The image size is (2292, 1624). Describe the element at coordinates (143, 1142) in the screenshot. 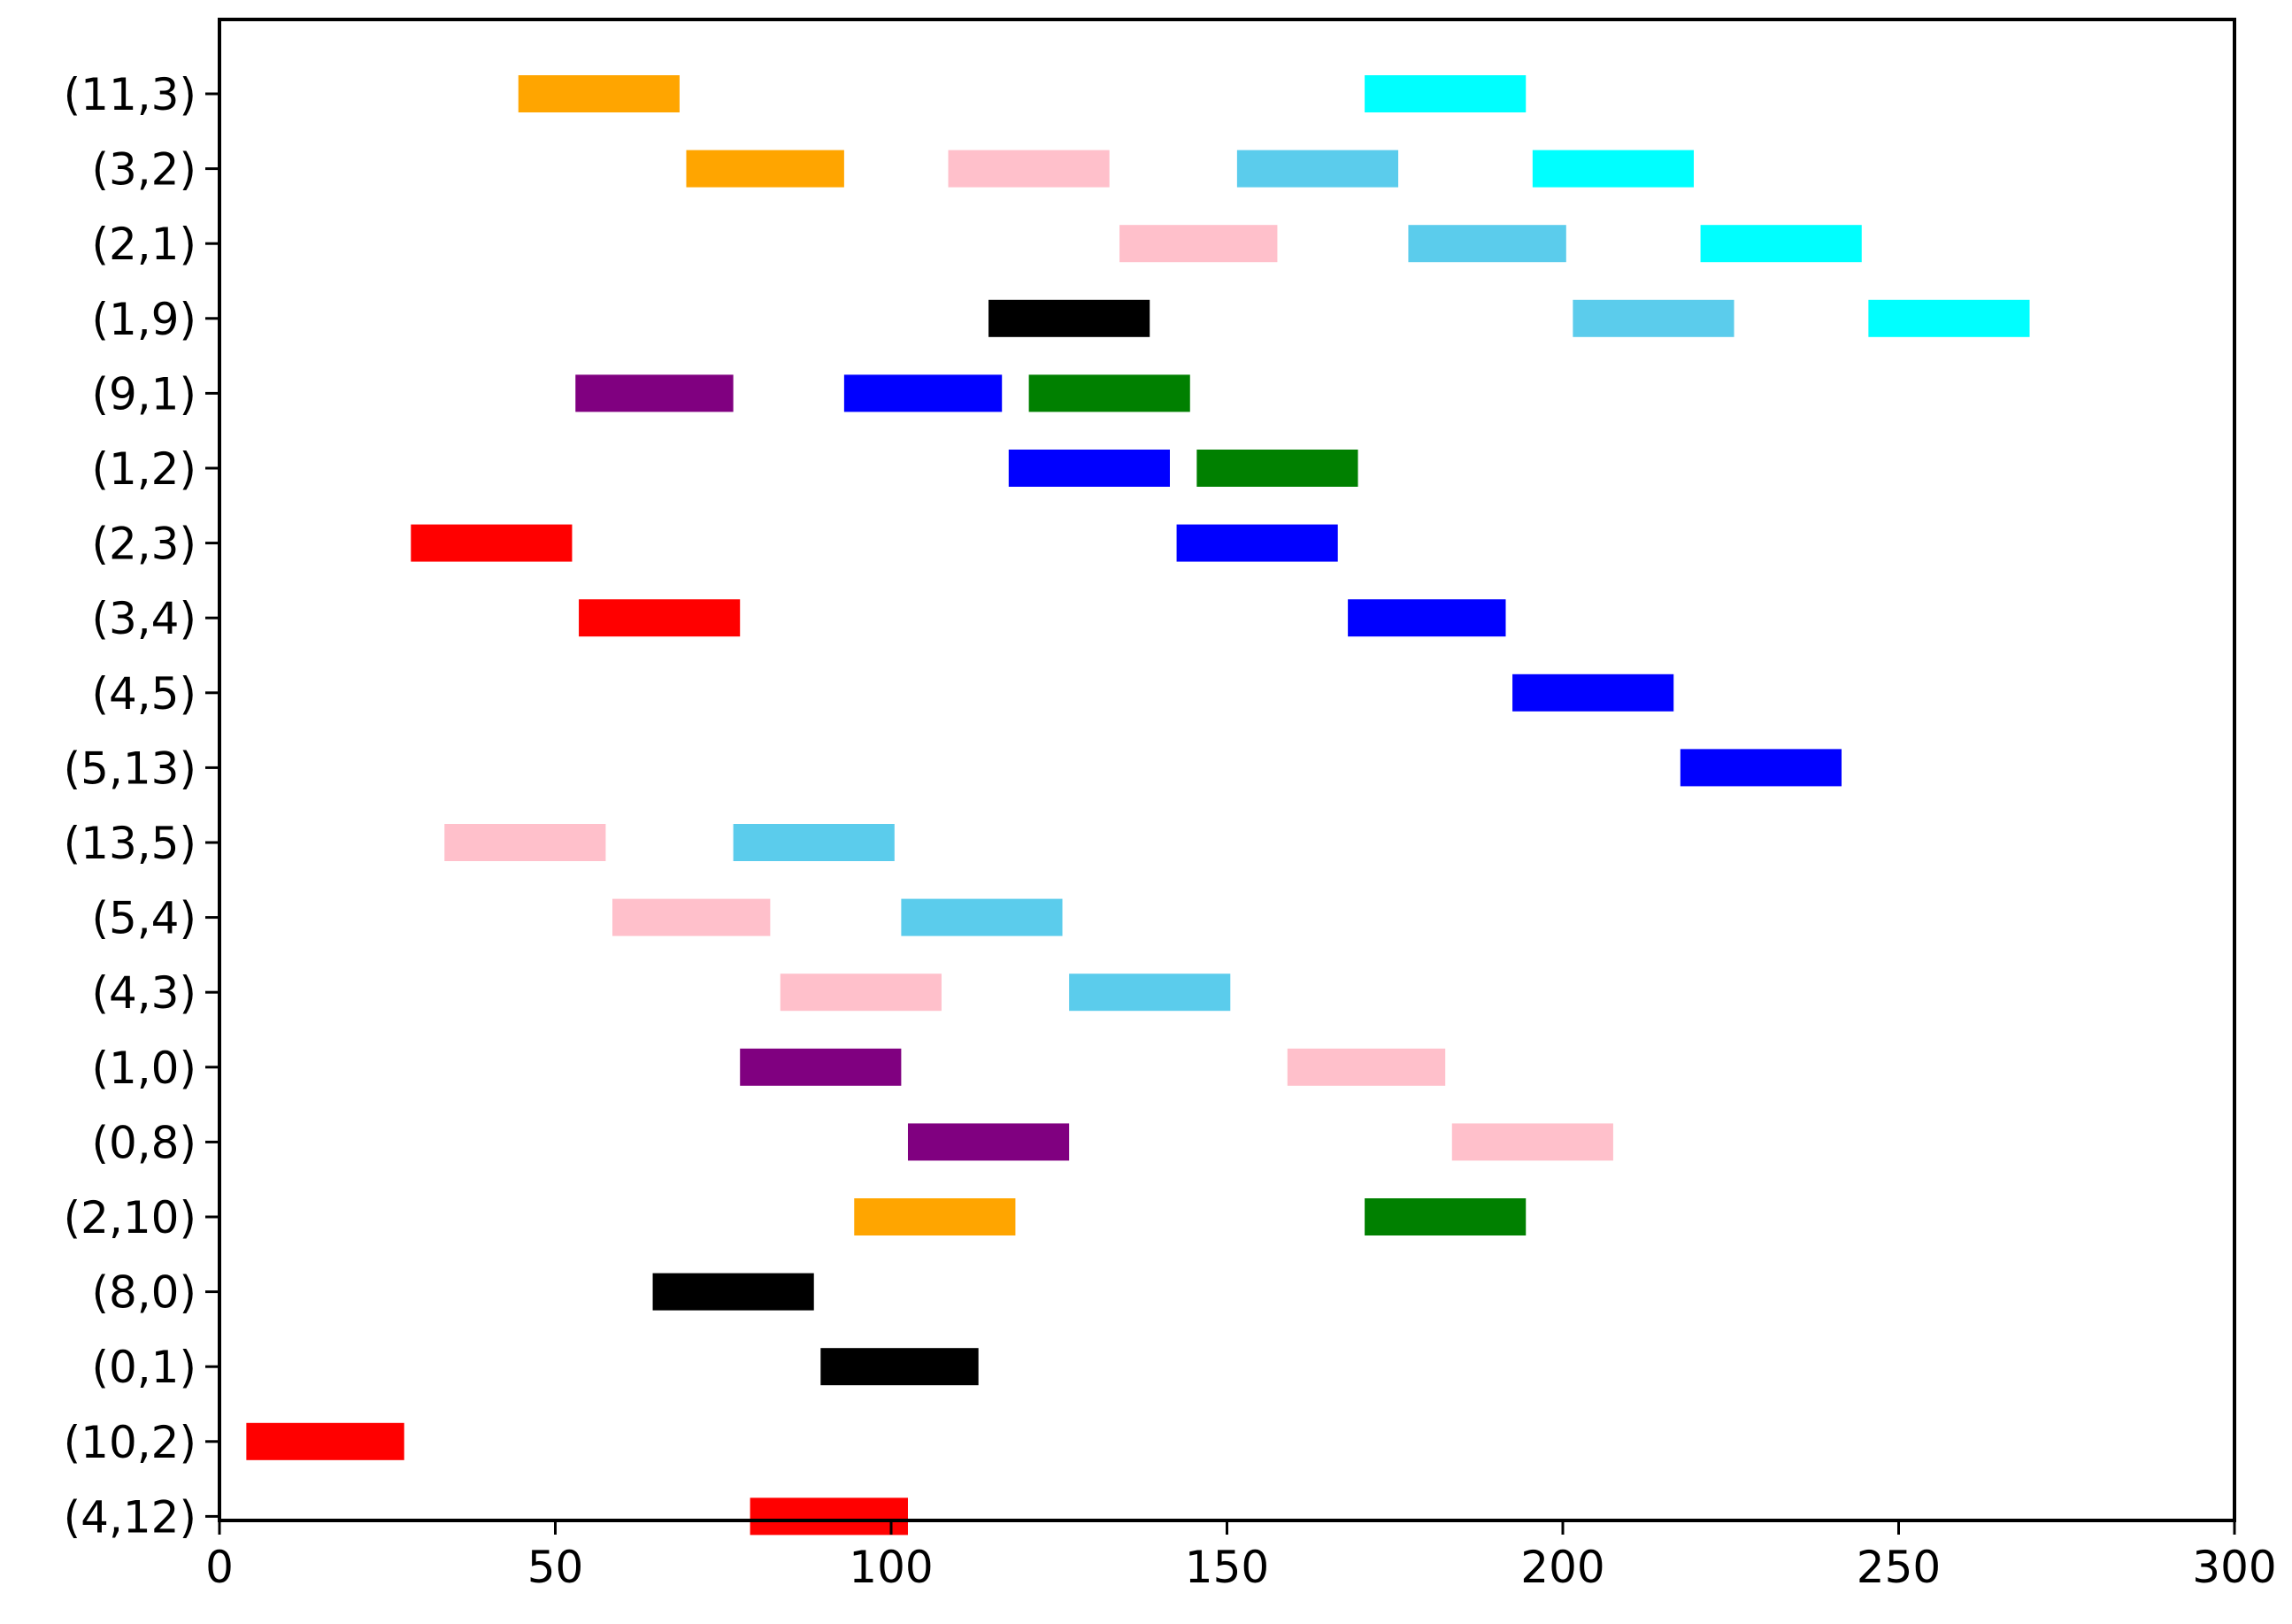

I see `y-tick-label: (0,8)` at that location.